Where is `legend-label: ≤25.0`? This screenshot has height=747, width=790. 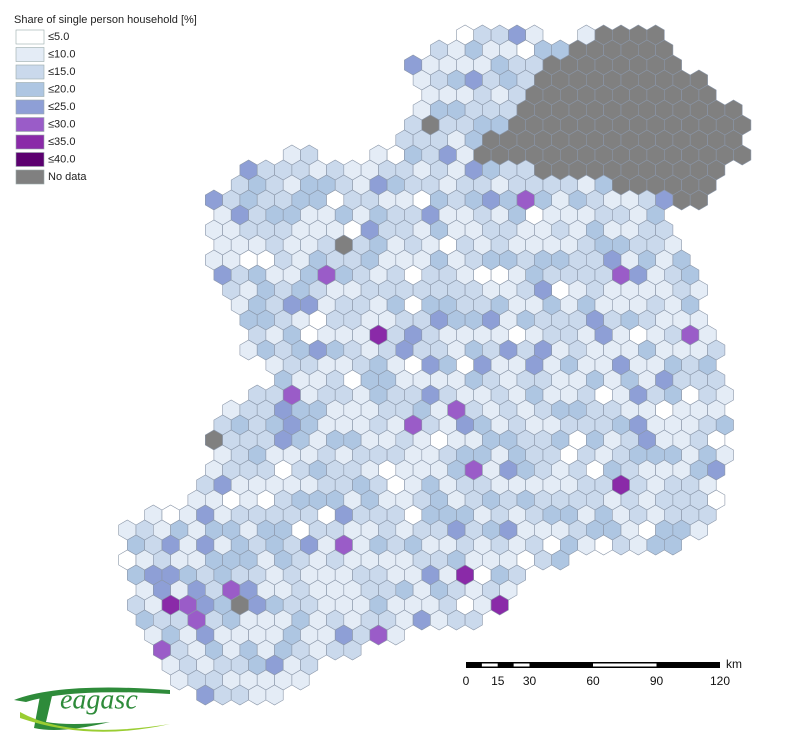 legend-label: ≤25.0 is located at coordinates (61, 107).